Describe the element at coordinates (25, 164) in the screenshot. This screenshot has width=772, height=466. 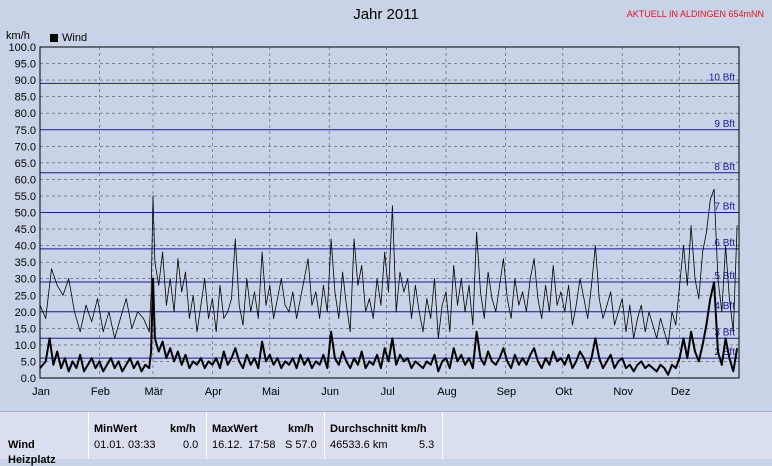
I see `y-tick-label: 65.0` at that location.